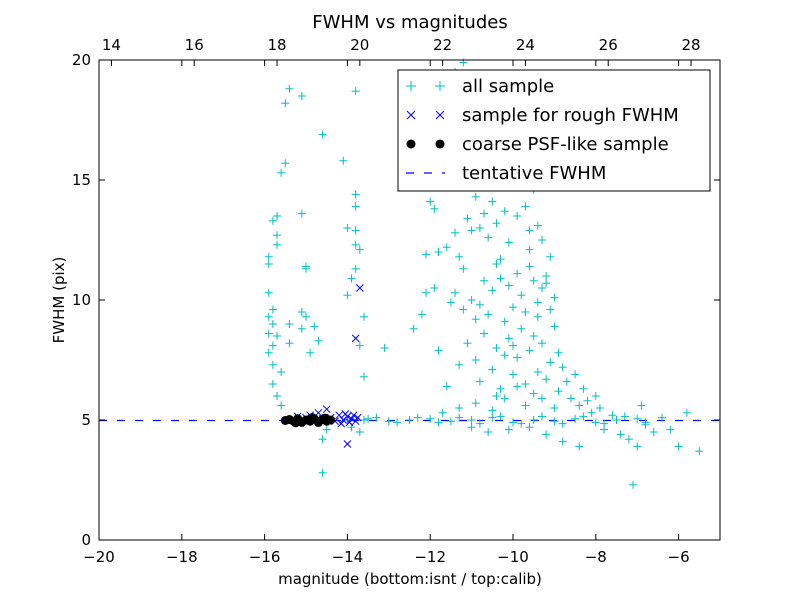 The image size is (800, 600). I want to click on top-tick-label: 18, so click(276, 45).